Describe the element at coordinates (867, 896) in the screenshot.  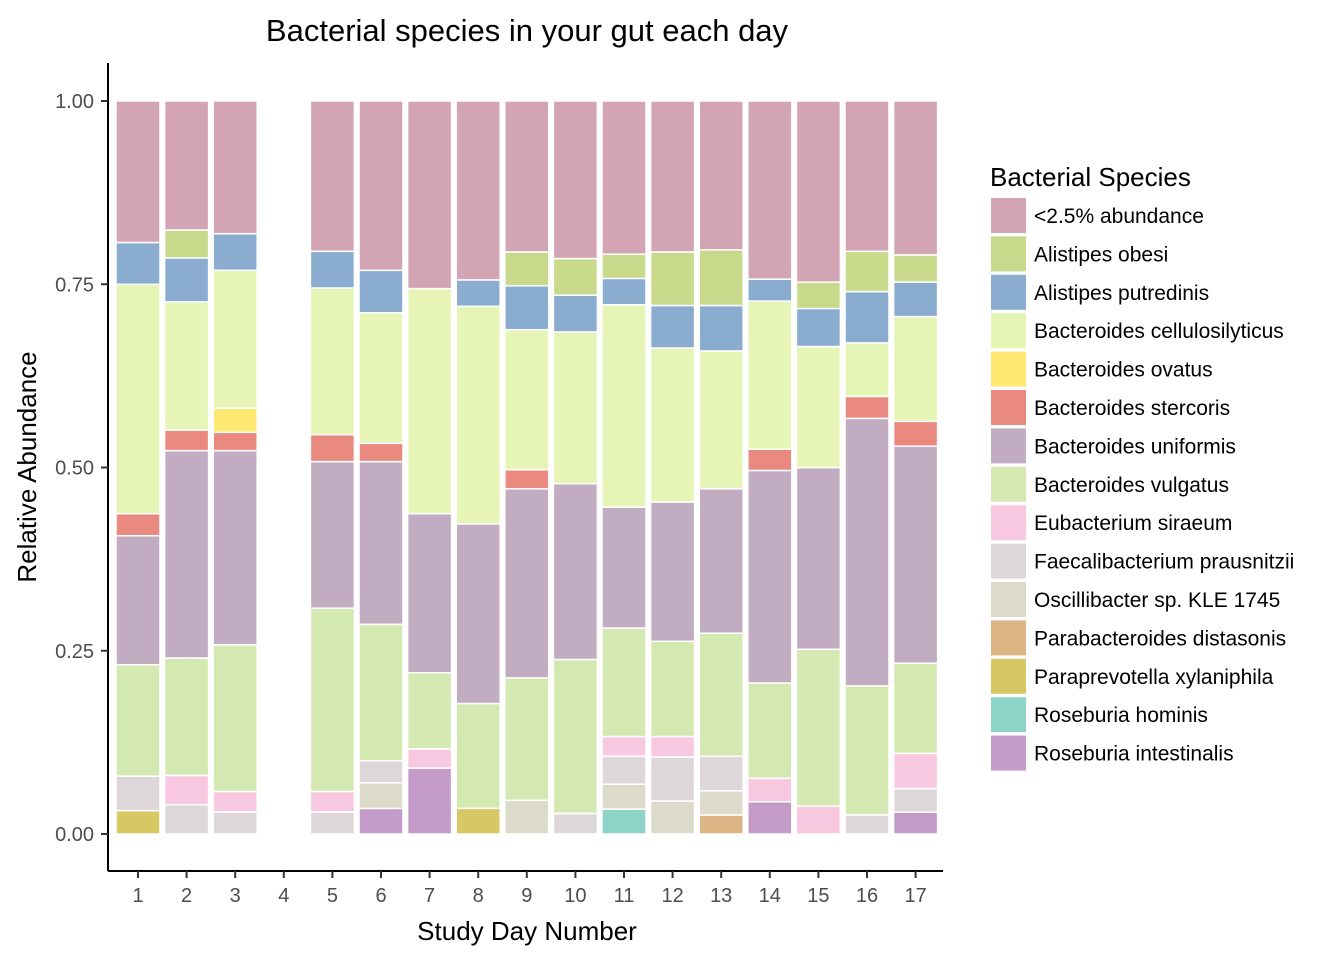
I see `x-tick-label: 16` at that location.